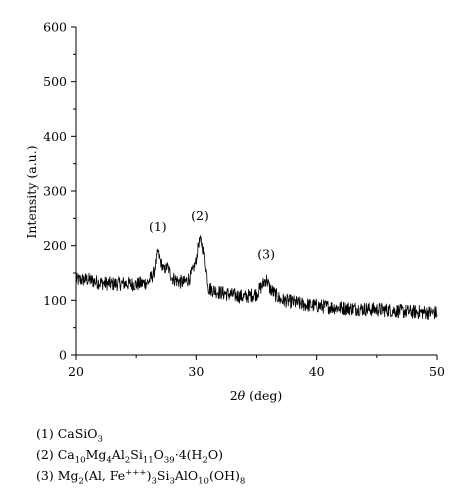 The height and width of the screenshot is (500, 462). Describe the element at coordinates (45, 433) in the screenshot. I see `legend-number: (1)` at that location.